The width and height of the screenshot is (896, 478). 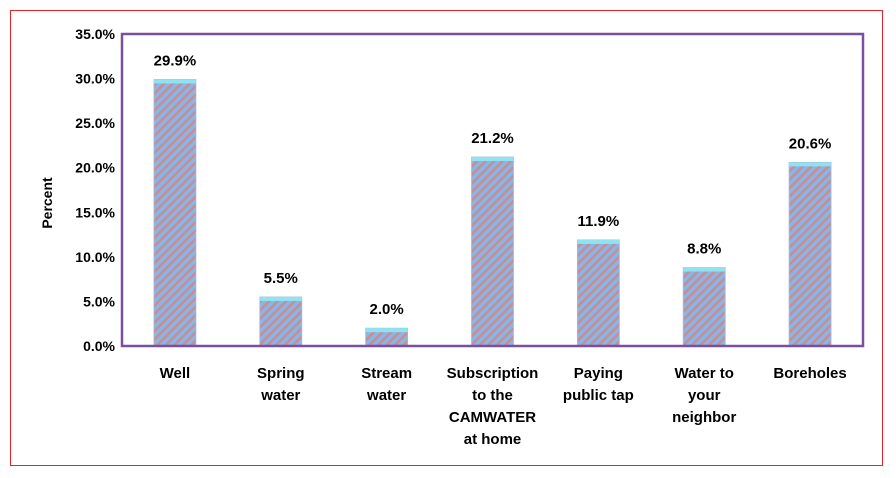 I want to click on bar-group: 21.2%, so click(x=492, y=238).